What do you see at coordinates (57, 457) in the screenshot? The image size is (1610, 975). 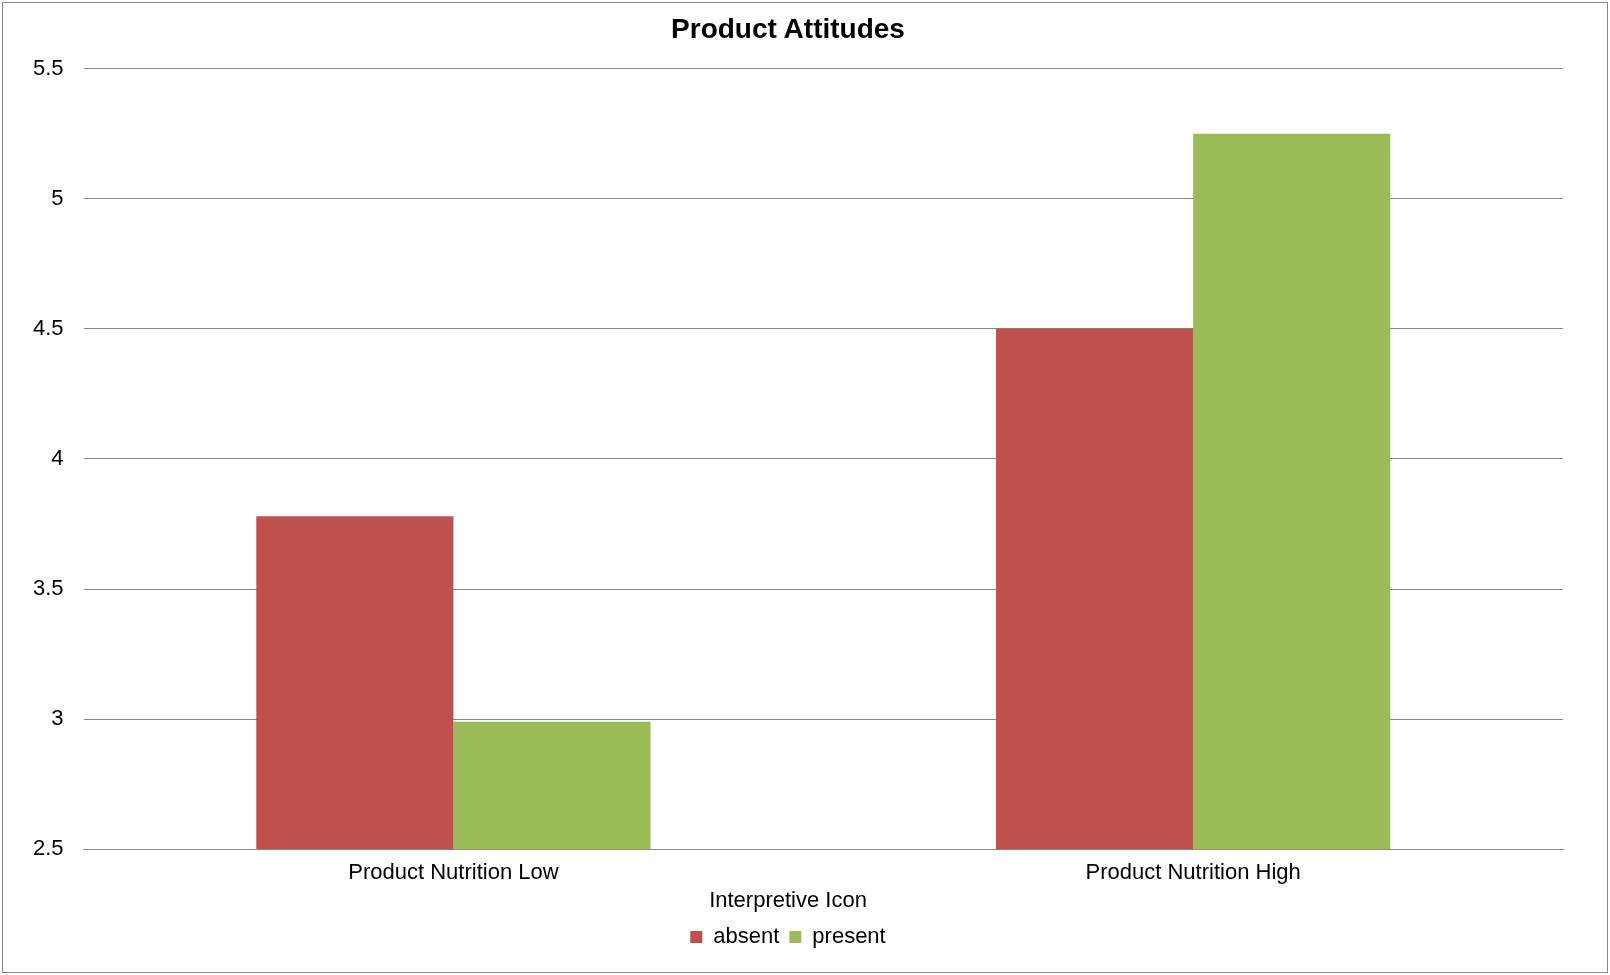 I see `y-tick-label: 4` at bounding box center [57, 457].